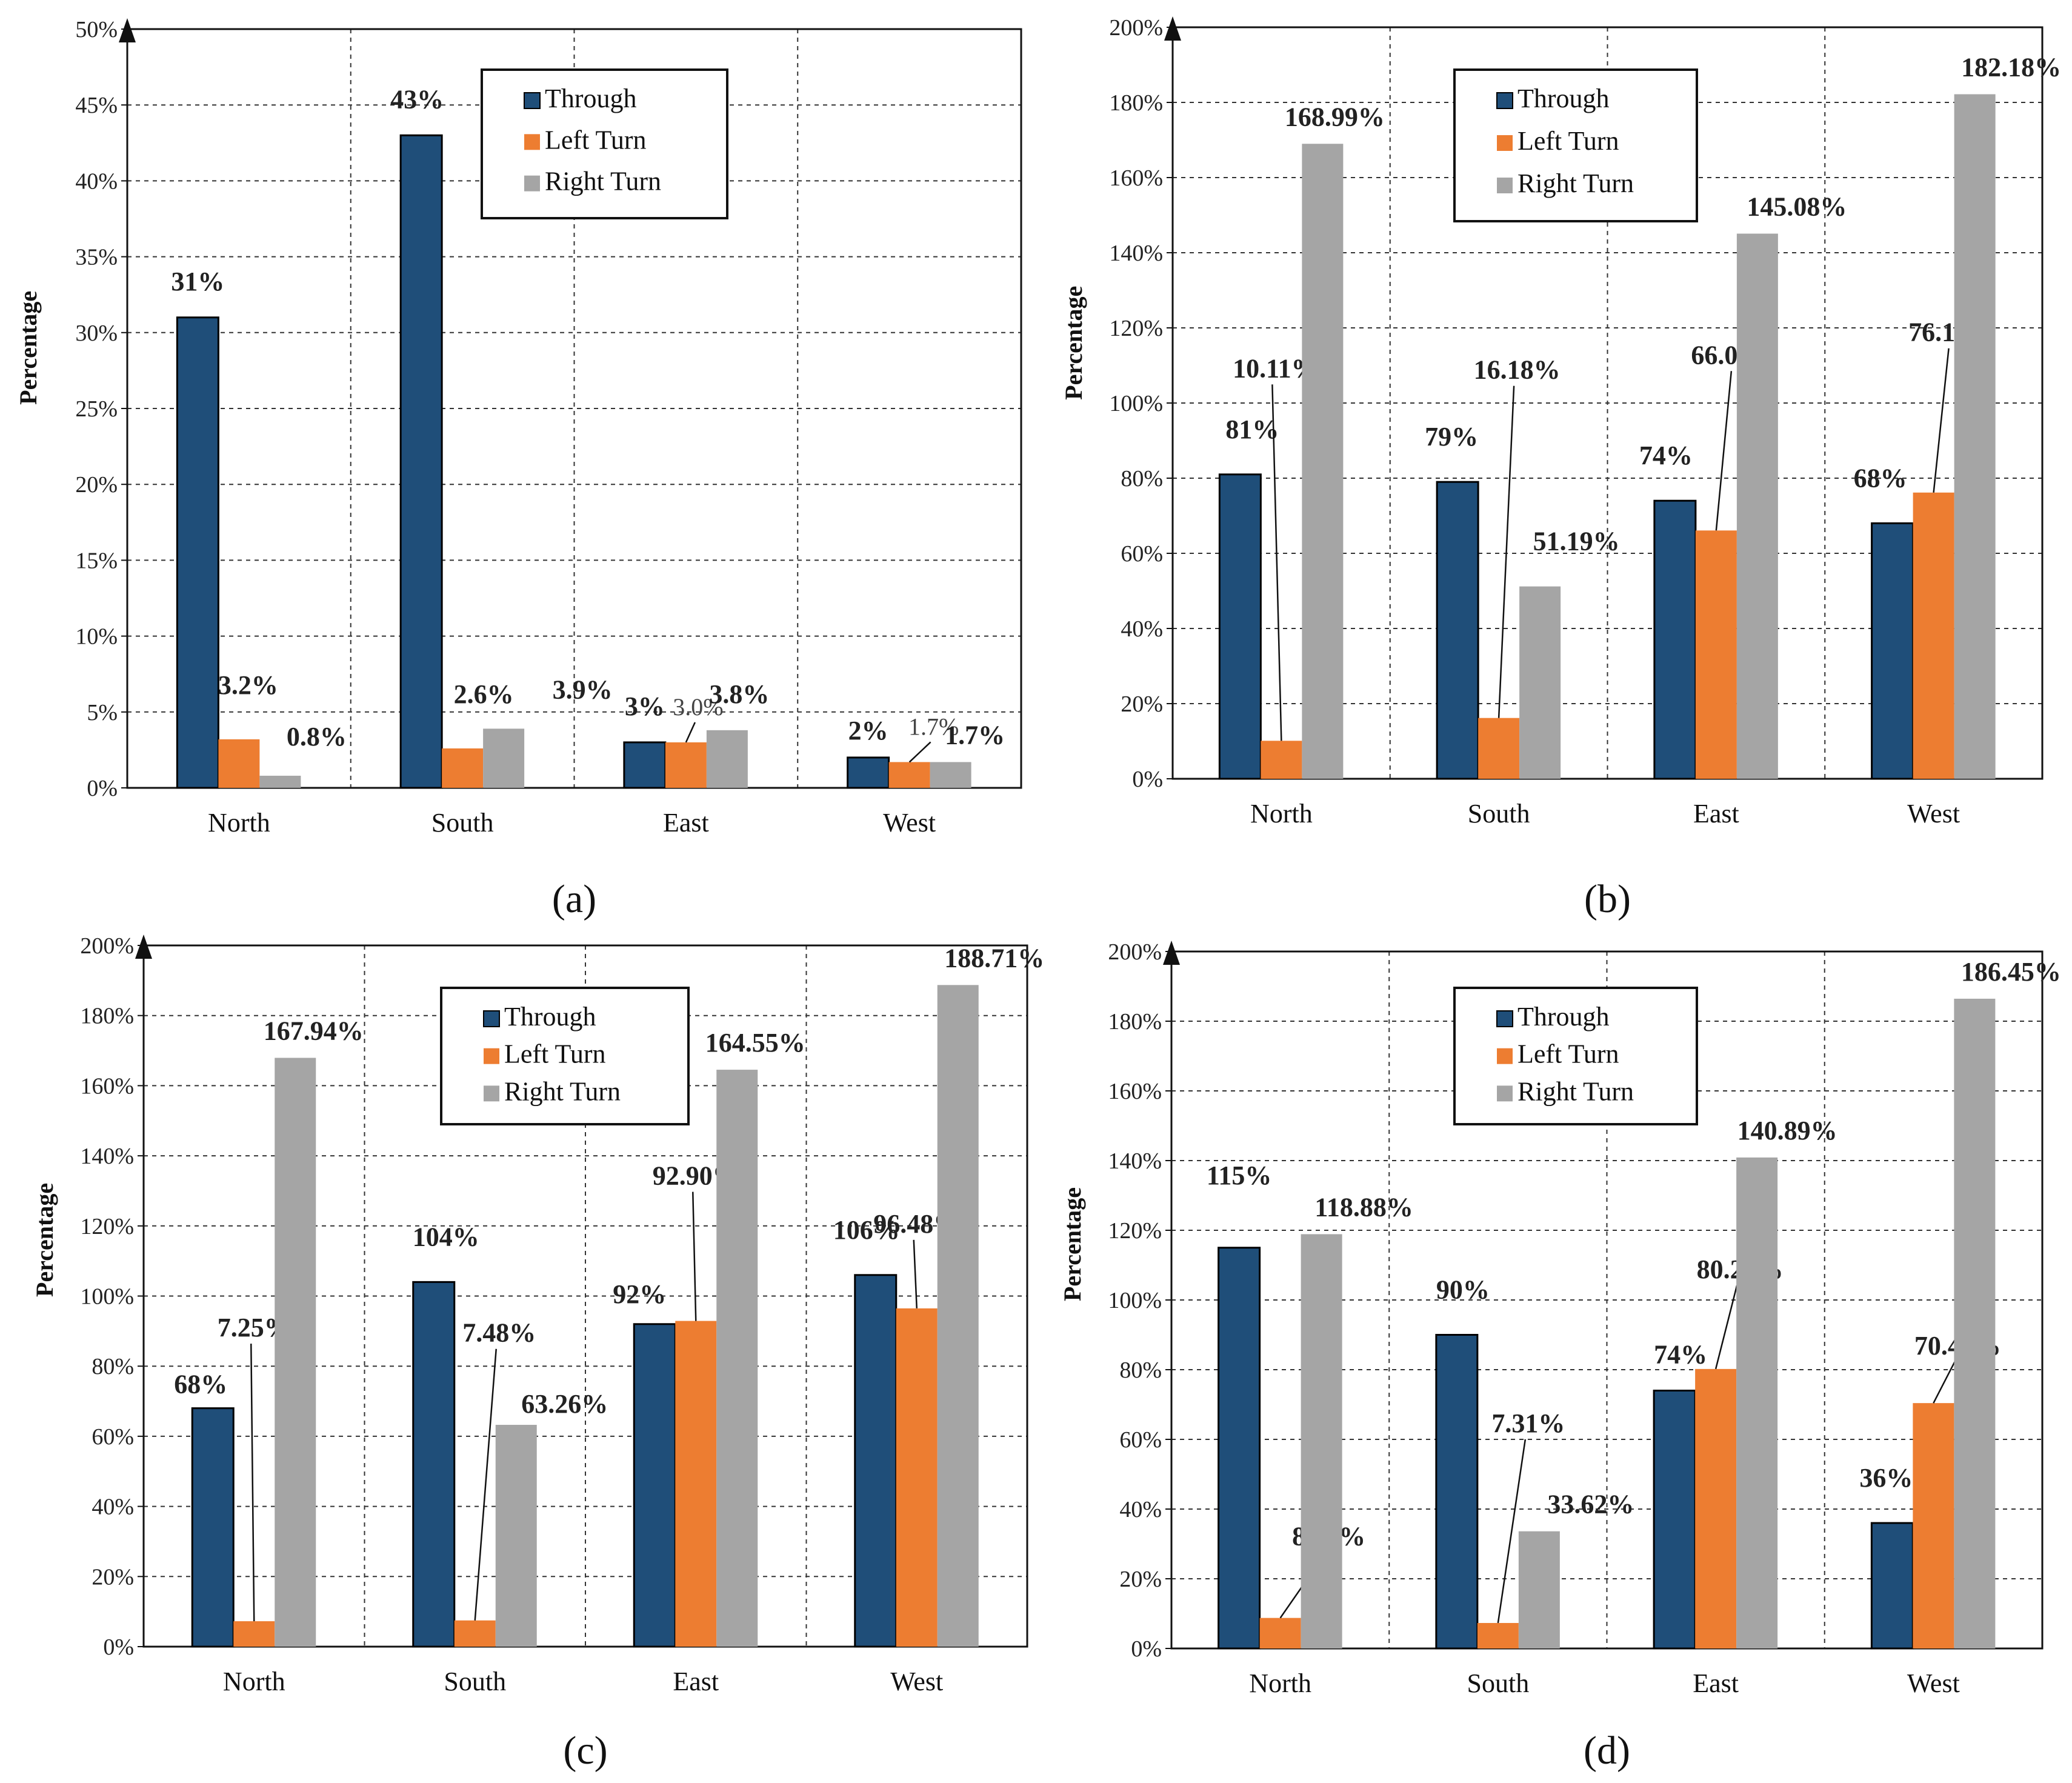 This screenshot has width=2072, height=1783. Describe the element at coordinates (1363, 1207) in the screenshot. I see `data-label: 118.88%` at that location.